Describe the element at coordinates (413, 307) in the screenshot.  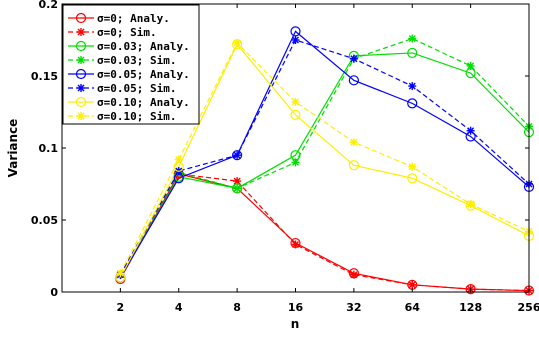
I see `x-tick-label: 64` at that location.